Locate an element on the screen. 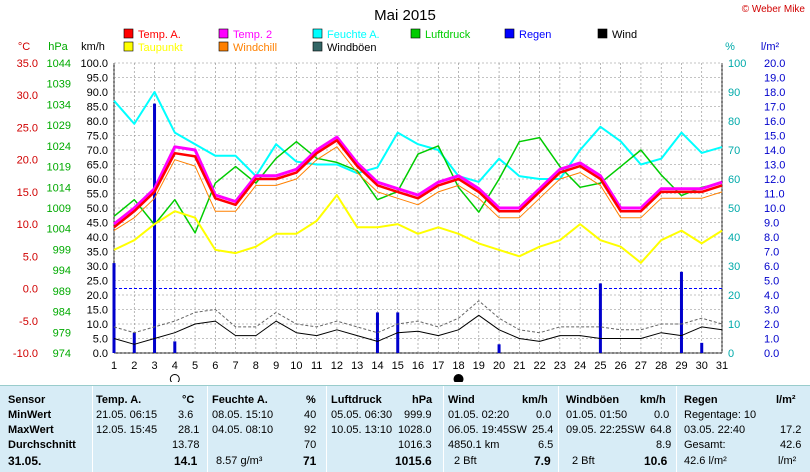  pct-tick-label: 10 is located at coordinates (734, 325).